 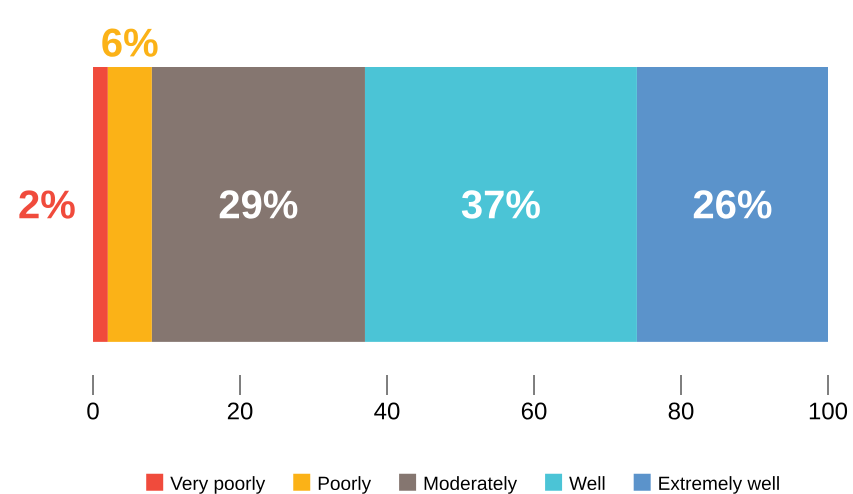 I want to click on legend-label: Well, so click(x=586, y=483).